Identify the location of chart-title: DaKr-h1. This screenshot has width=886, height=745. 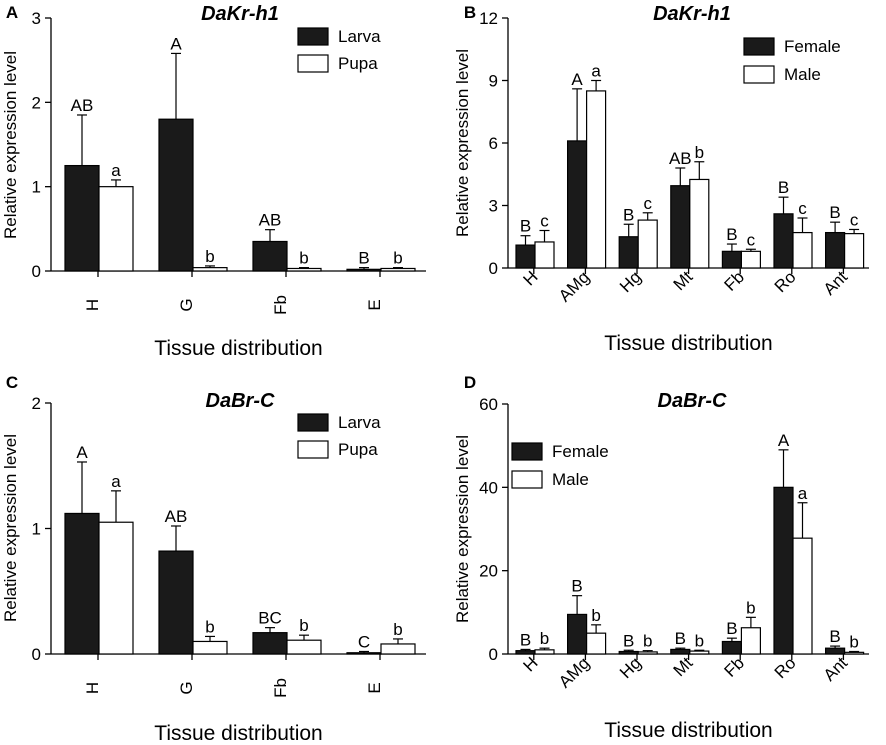
(240, 14).